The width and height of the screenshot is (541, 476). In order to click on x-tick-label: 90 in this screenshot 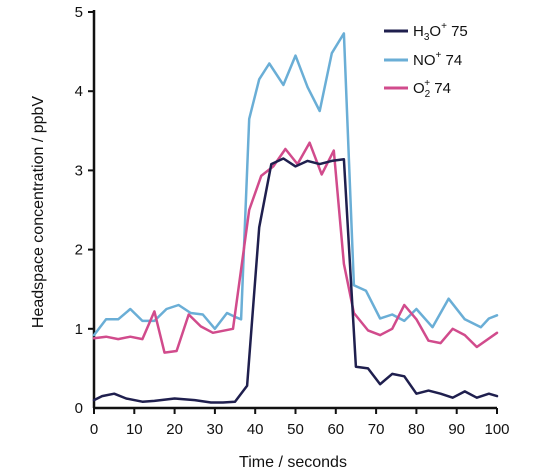, I will do `click(456, 429)`.